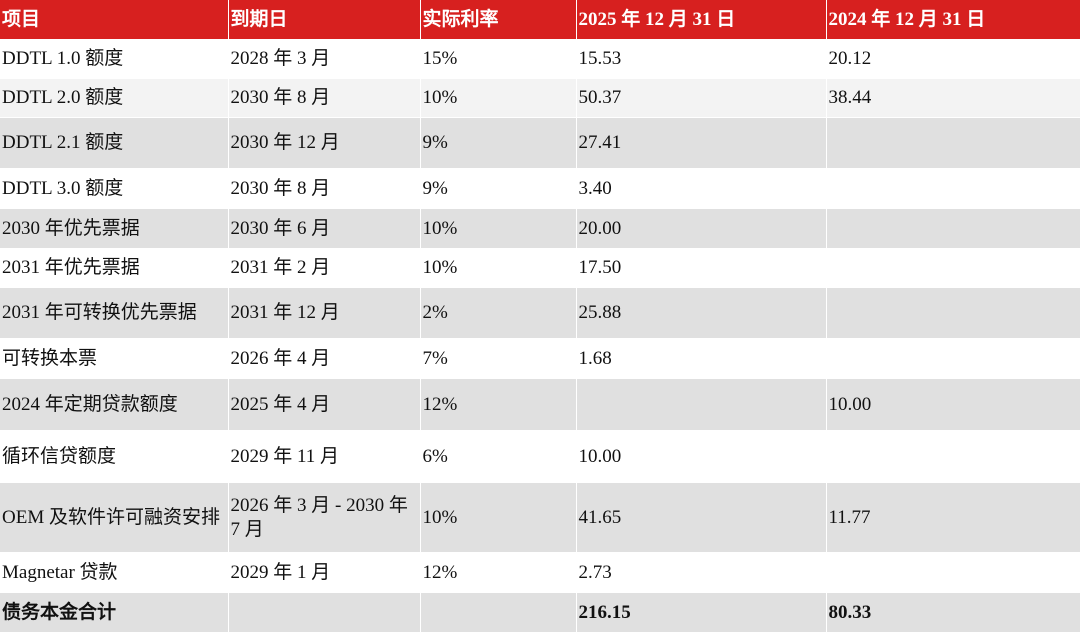 This screenshot has width=1080, height=632. I want to click on table-cell: DDTL 2.1 额度, so click(114, 143).